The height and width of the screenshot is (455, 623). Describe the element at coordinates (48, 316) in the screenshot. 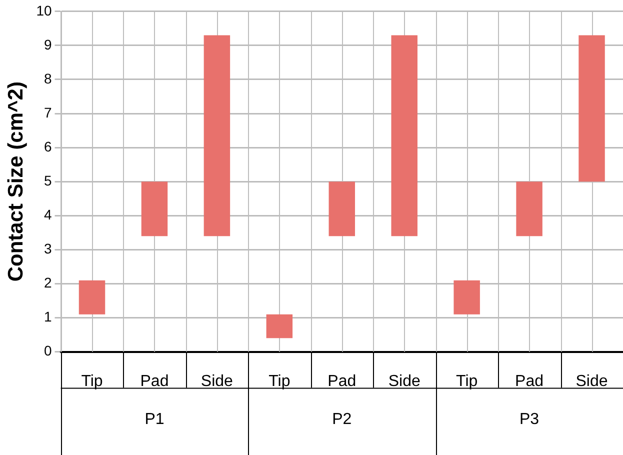

I see `y-tick-label: 1` at that location.